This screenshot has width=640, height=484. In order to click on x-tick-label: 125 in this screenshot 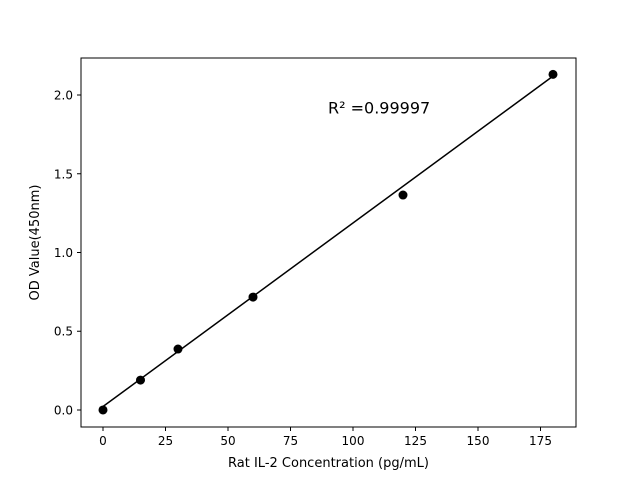, I will do `click(415, 441)`.